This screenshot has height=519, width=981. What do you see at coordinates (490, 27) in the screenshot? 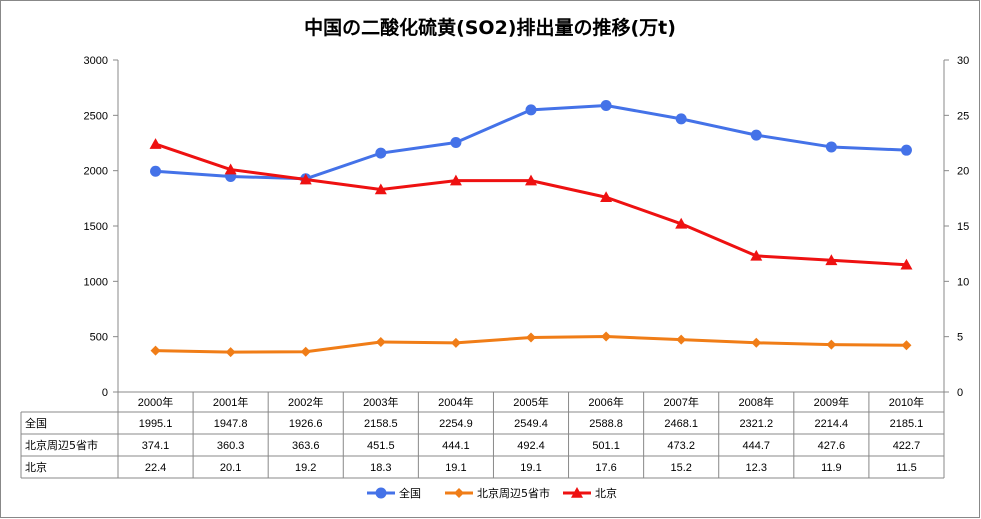
I see `chart-title: 中国の二酸化硫黄(SO2)排出量の推移(万t)` at bounding box center [490, 27].